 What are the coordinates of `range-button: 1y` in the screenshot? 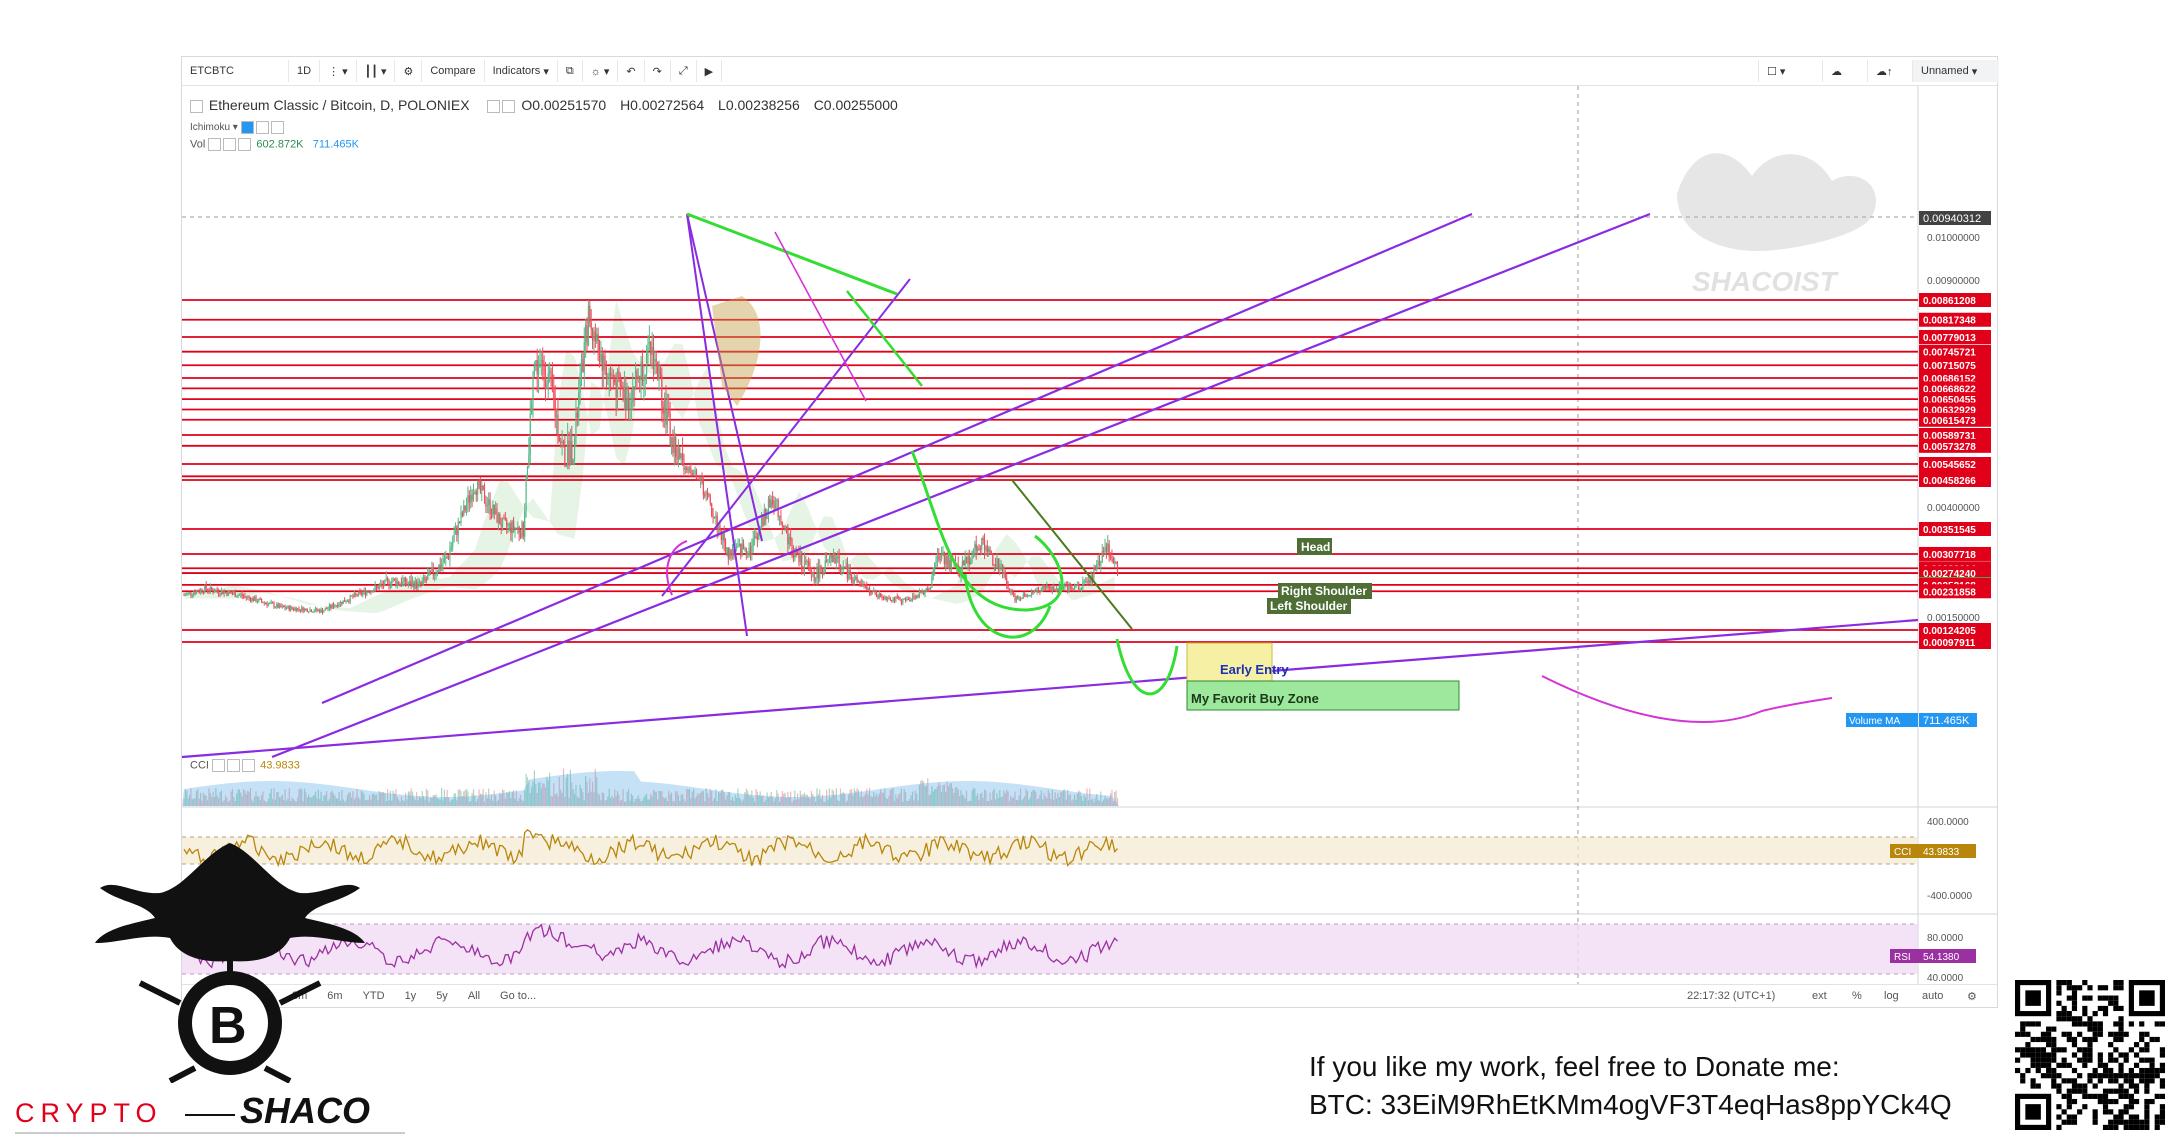 It's located at (410, 996).